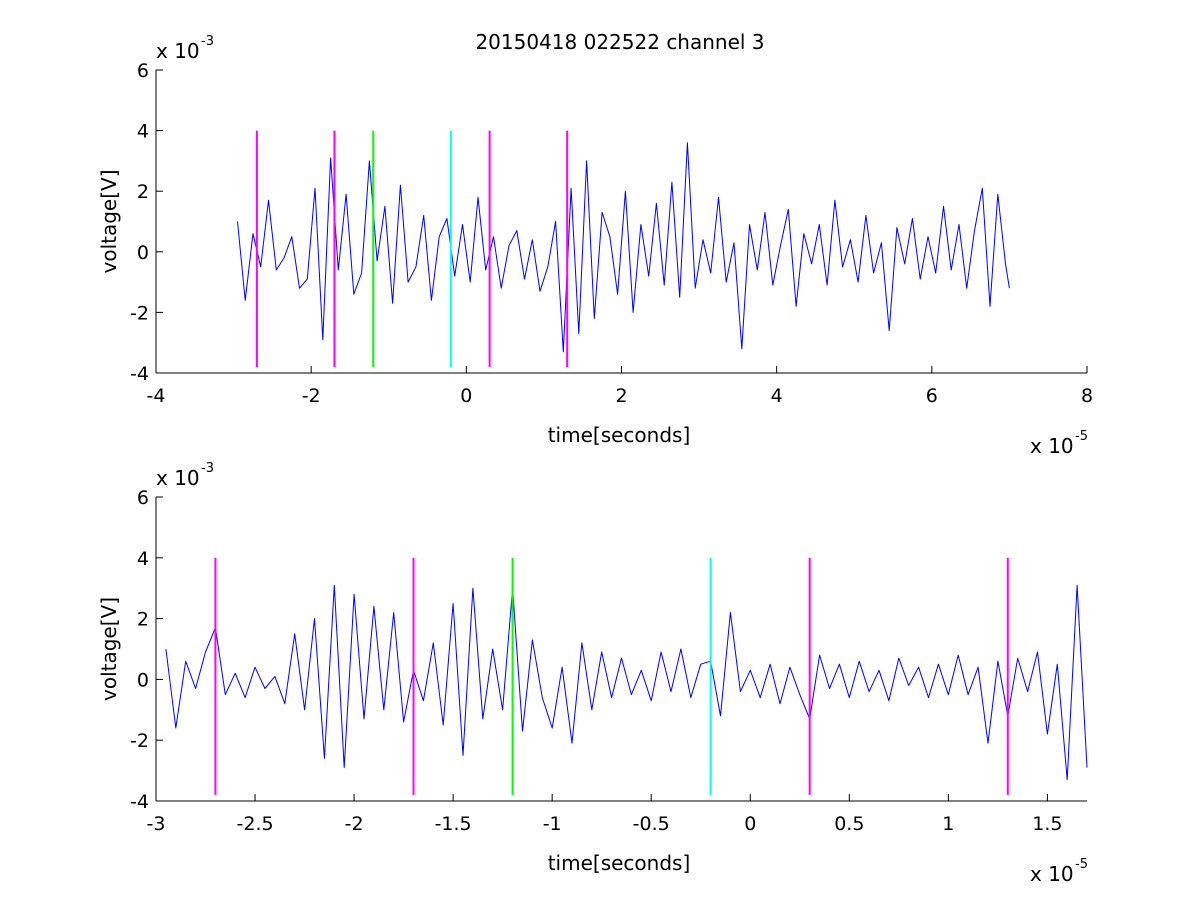 Image resolution: width=1200 pixels, height=901 pixels. What do you see at coordinates (255, 824) in the screenshot?
I see `x-tick-label: -2.5` at bounding box center [255, 824].